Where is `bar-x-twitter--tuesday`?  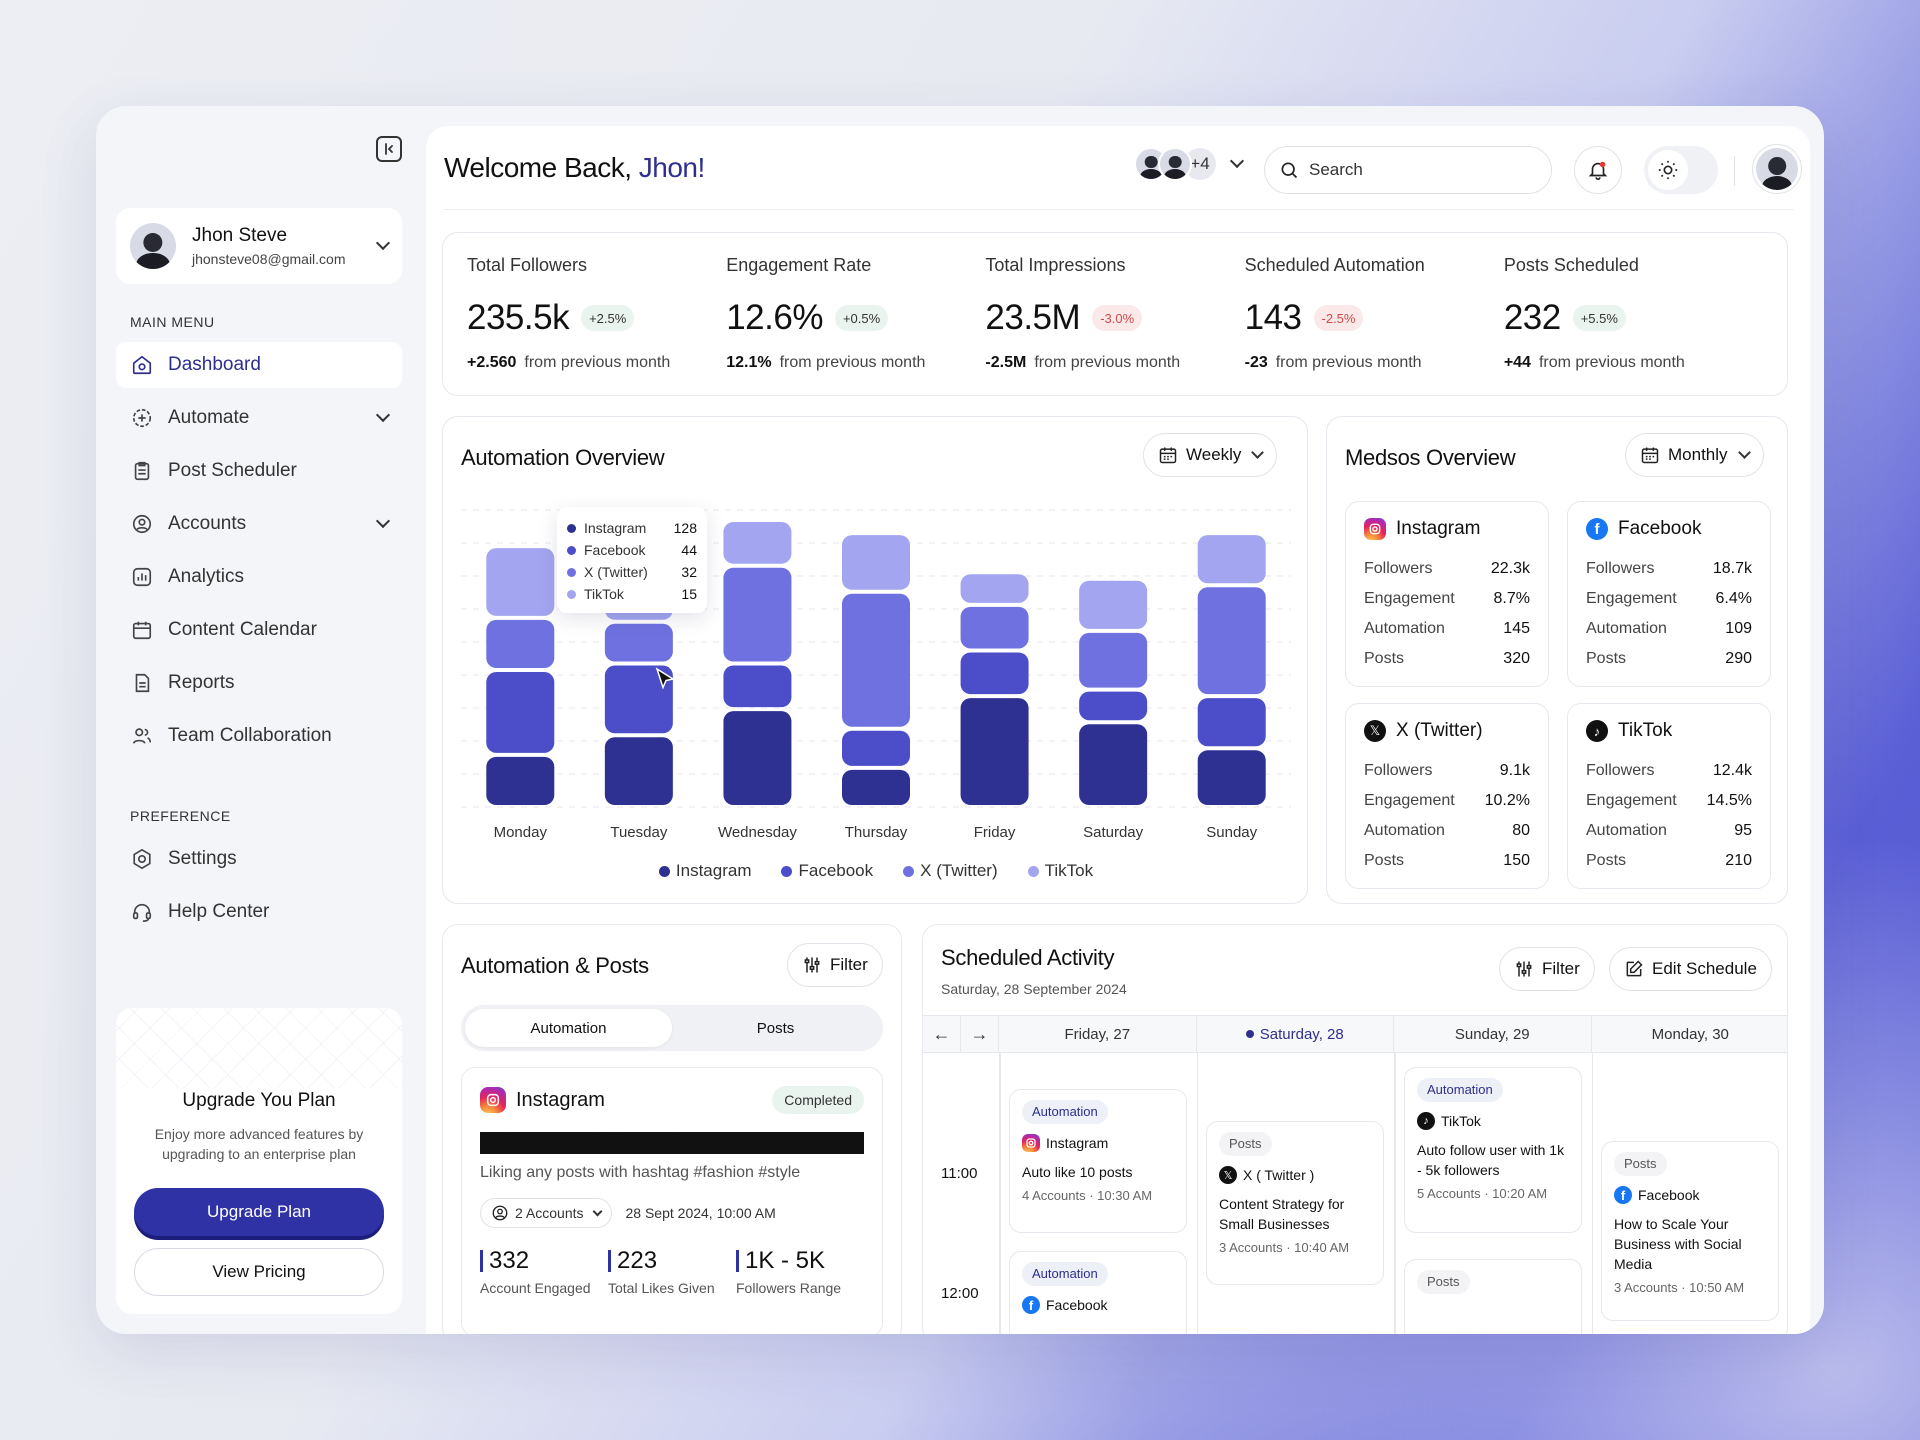
bar-x-twitter--tuesday is located at coordinates (638, 642).